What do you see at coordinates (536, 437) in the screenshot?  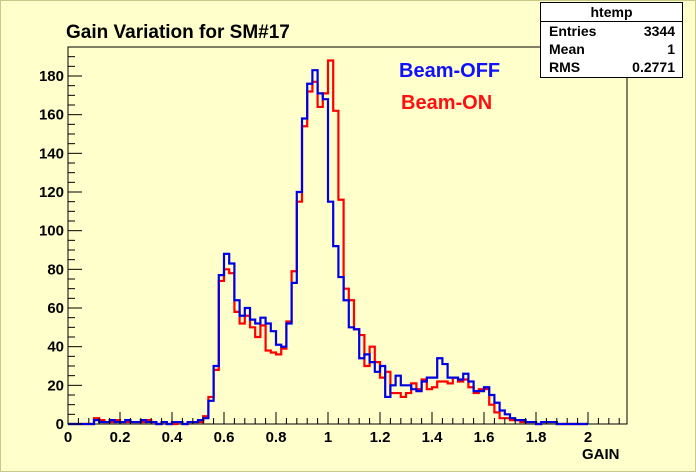 I see `x-tick-label: 1.8` at bounding box center [536, 437].